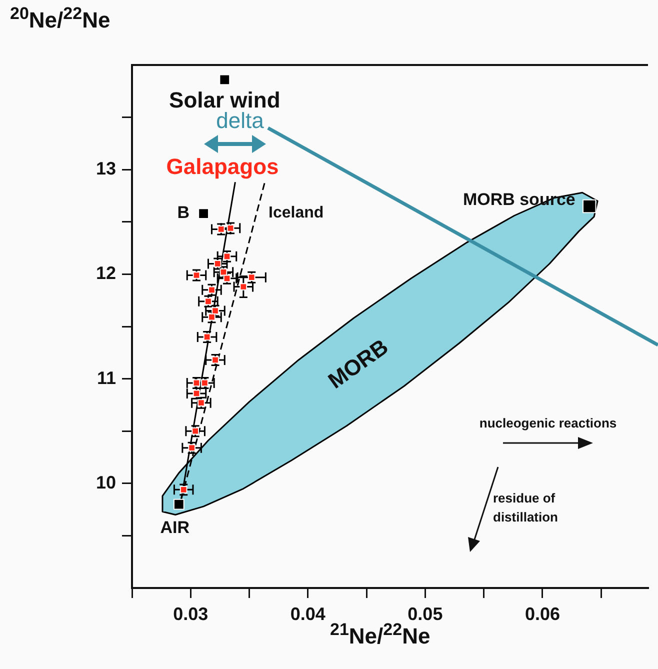 This screenshot has height=669, width=658. Describe the element at coordinates (525, 507) in the screenshot. I see `annotation: residue of distillation` at that location.